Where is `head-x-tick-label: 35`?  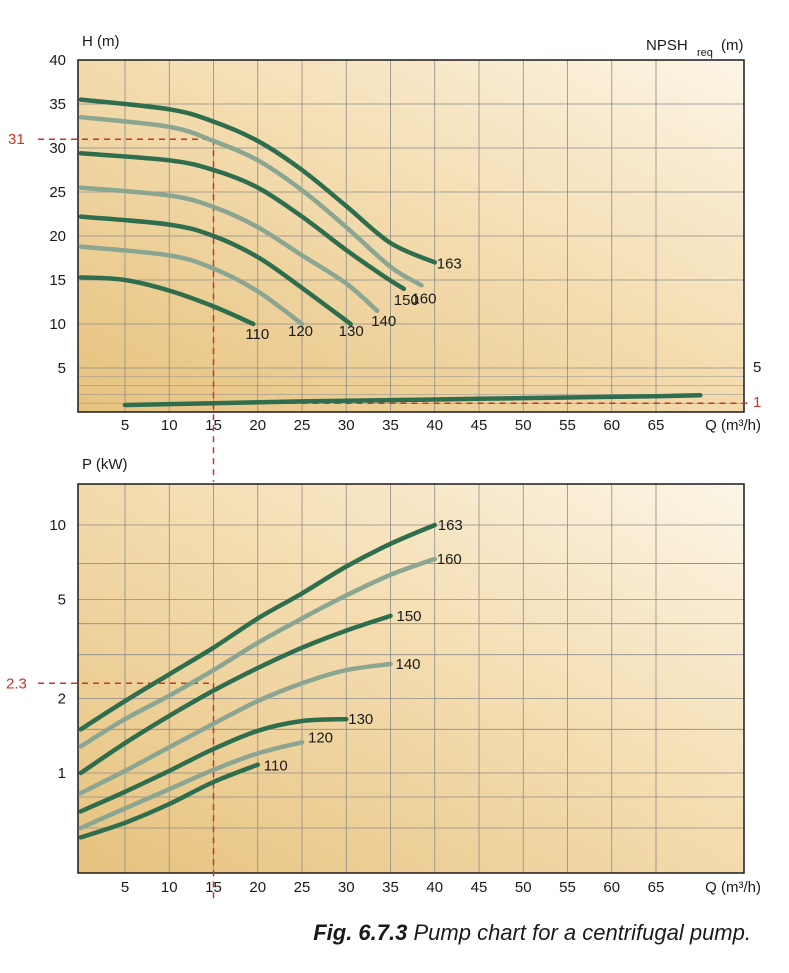 head-x-tick-label: 35 is located at coordinates (390, 425).